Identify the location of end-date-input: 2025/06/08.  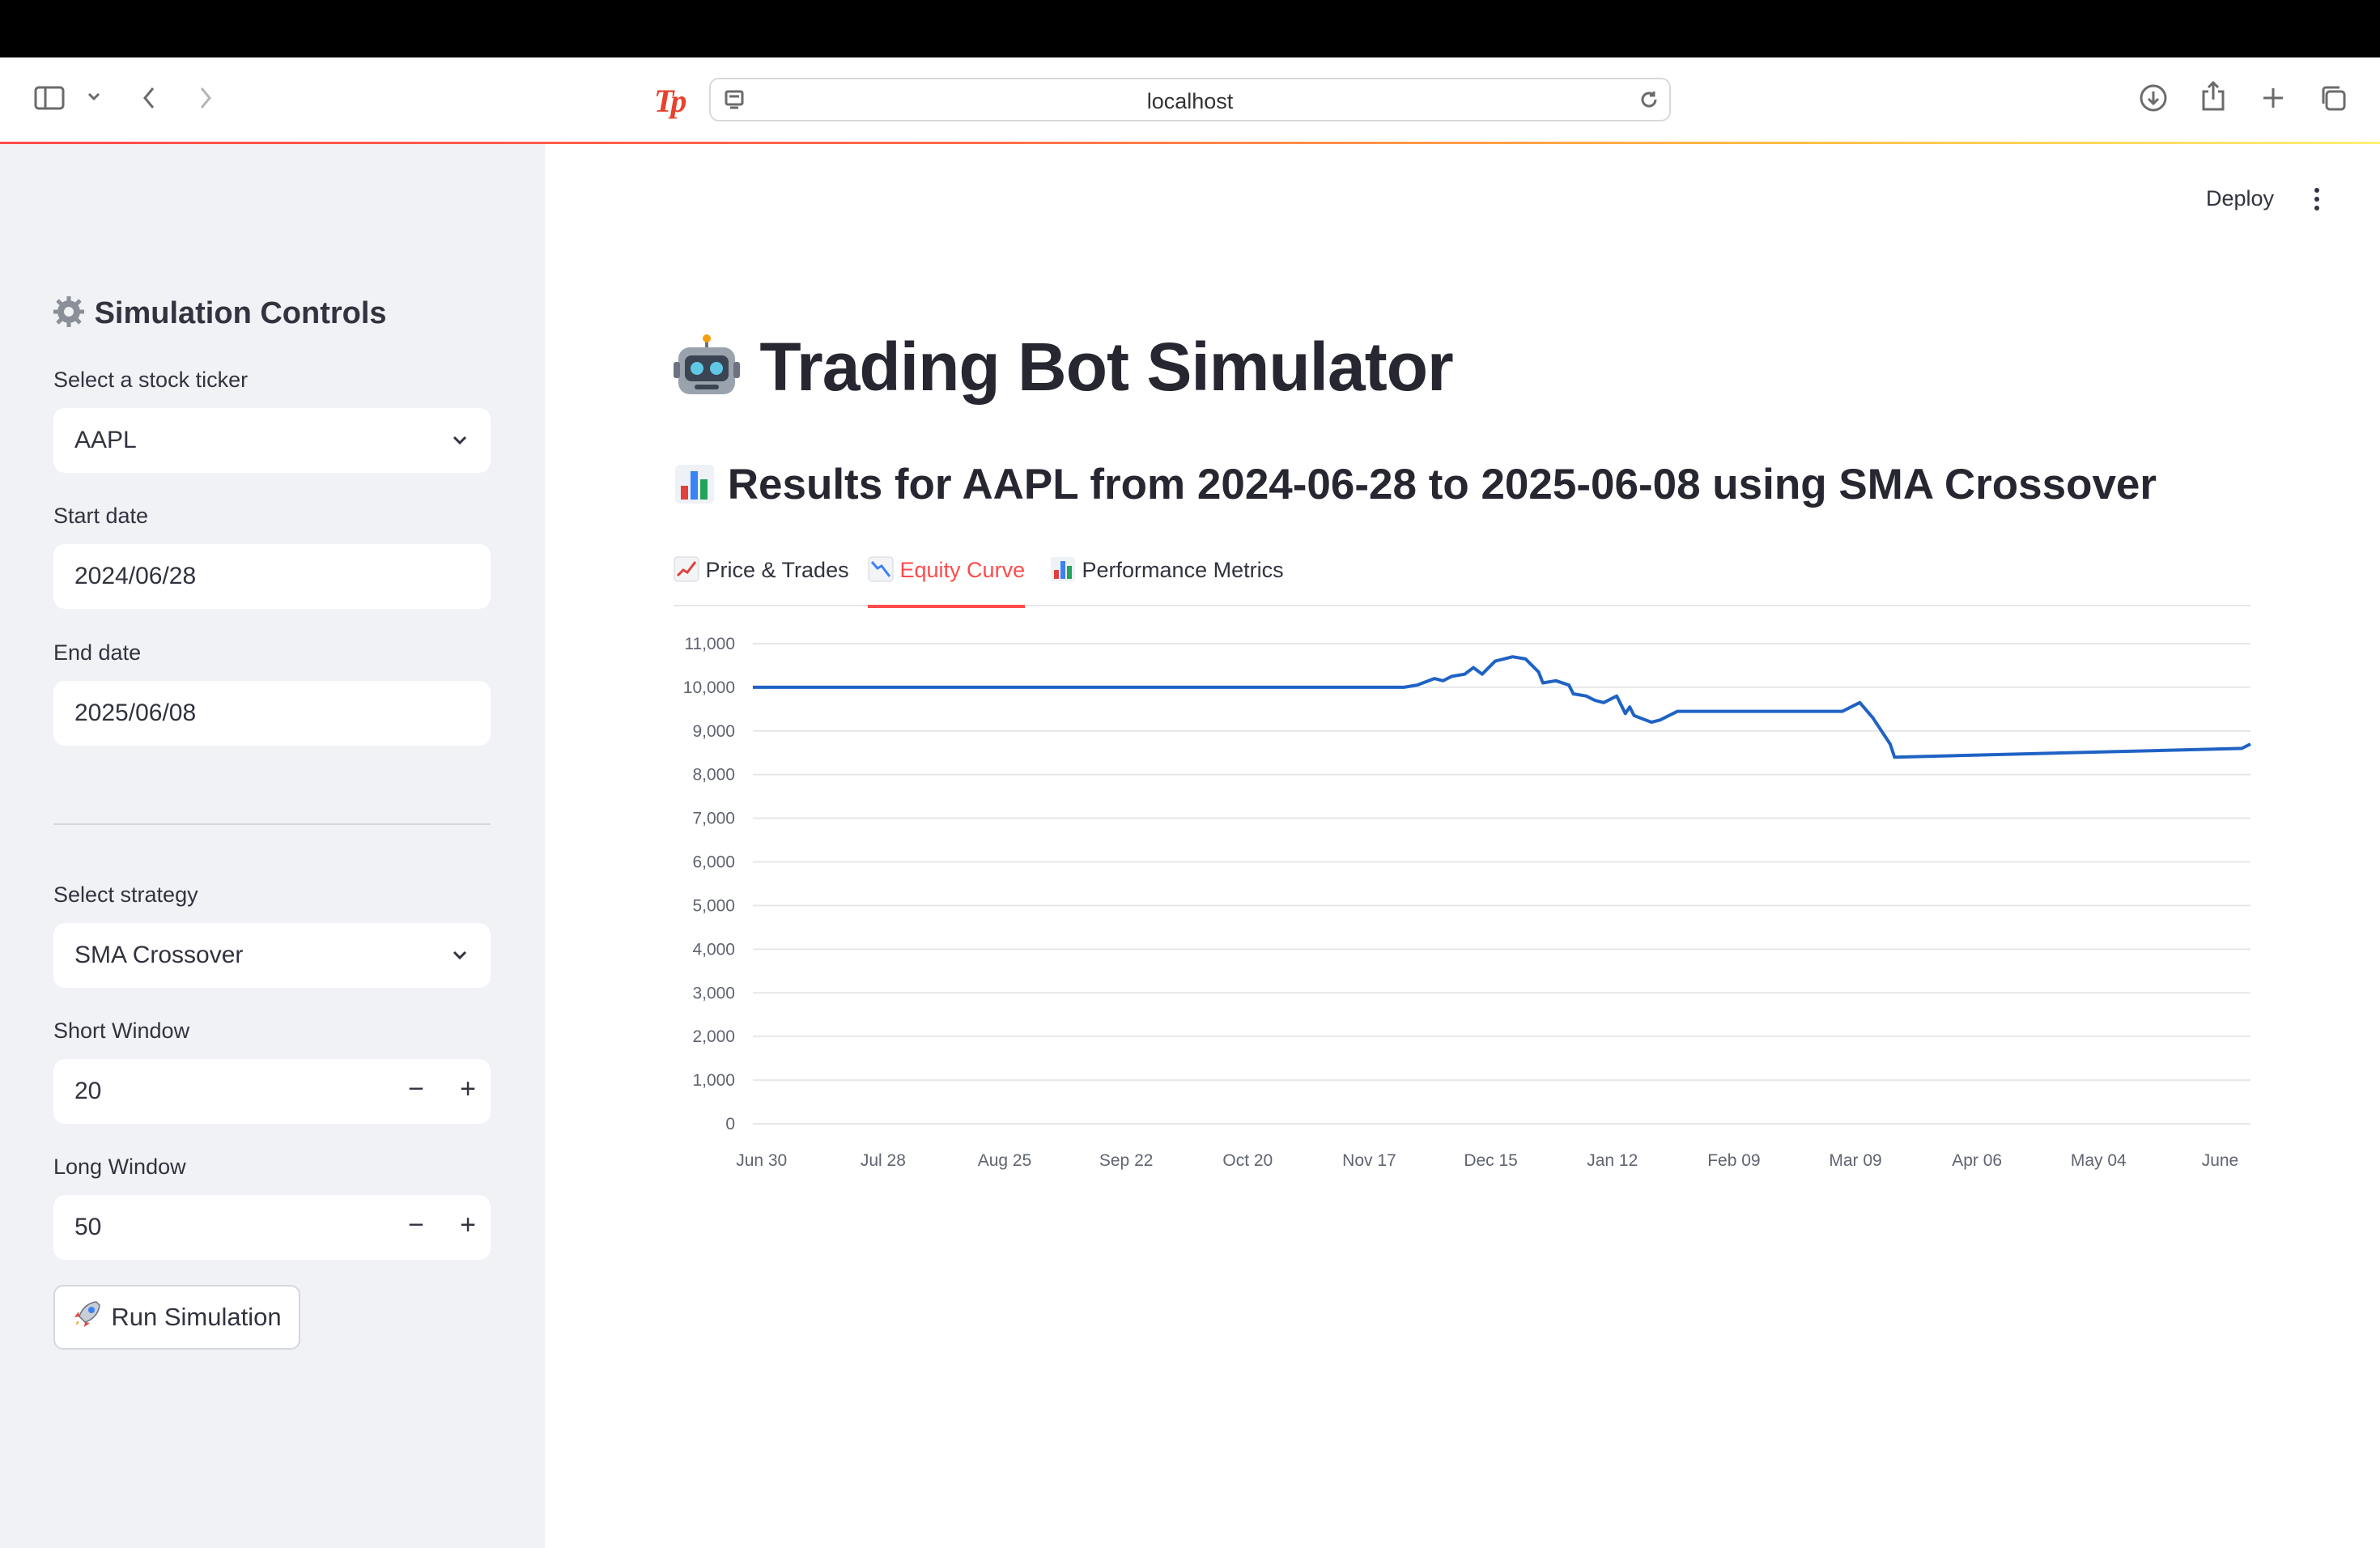
(272, 714).